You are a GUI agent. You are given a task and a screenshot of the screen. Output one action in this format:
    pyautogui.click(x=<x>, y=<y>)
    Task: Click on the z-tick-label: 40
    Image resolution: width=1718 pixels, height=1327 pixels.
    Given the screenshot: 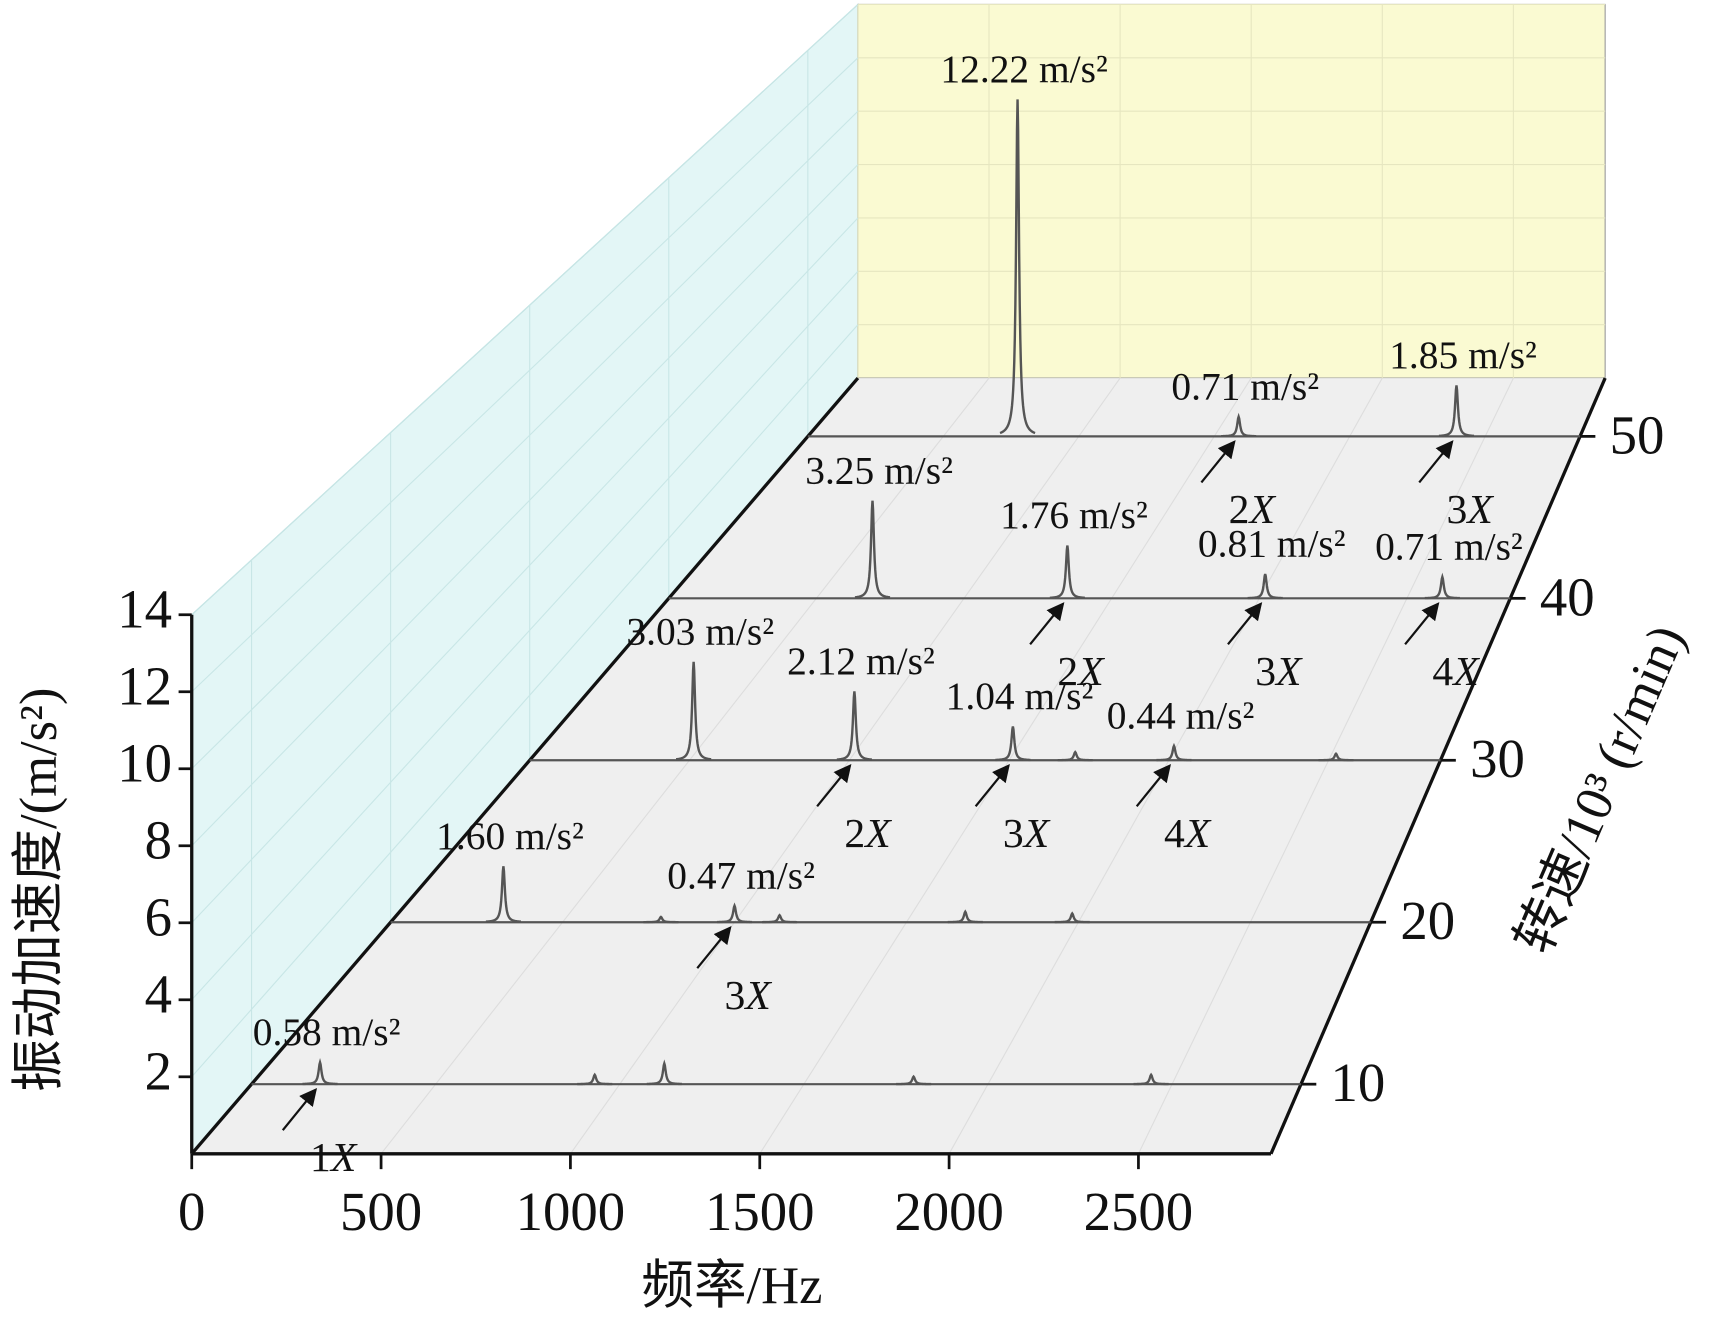 What is the action you would take?
    pyautogui.click(x=1567, y=596)
    